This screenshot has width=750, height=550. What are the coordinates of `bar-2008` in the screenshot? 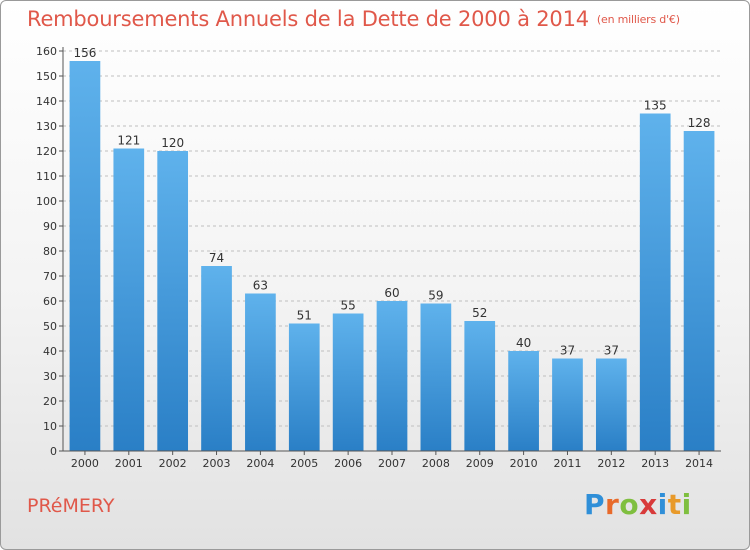 It's located at (436, 377).